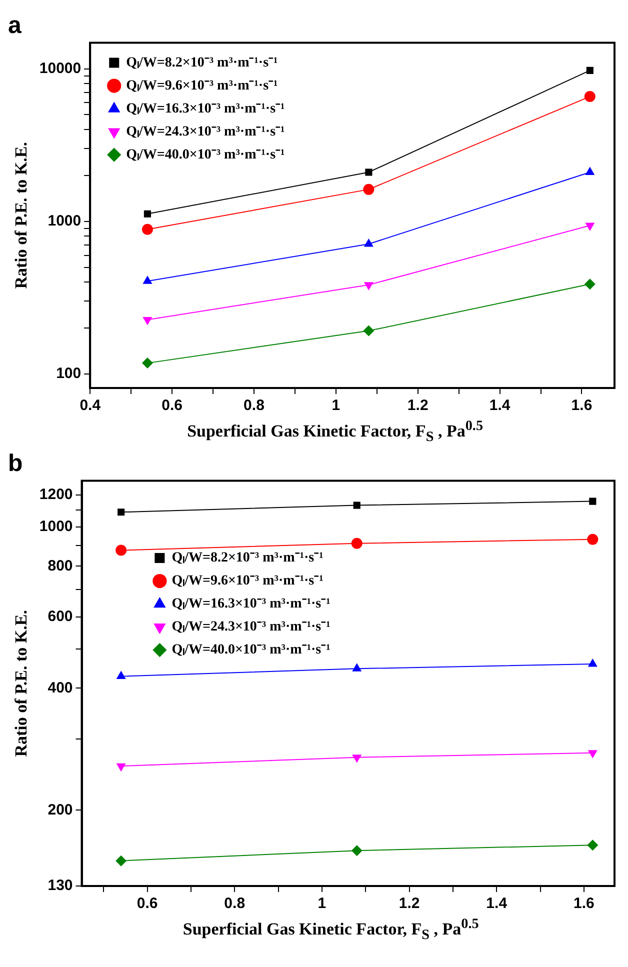 Image resolution: width=628 pixels, height=967 pixels. What do you see at coordinates (15, 464) in the screenshot?
I see `chart-title: b` at bounding box center [15, 464].